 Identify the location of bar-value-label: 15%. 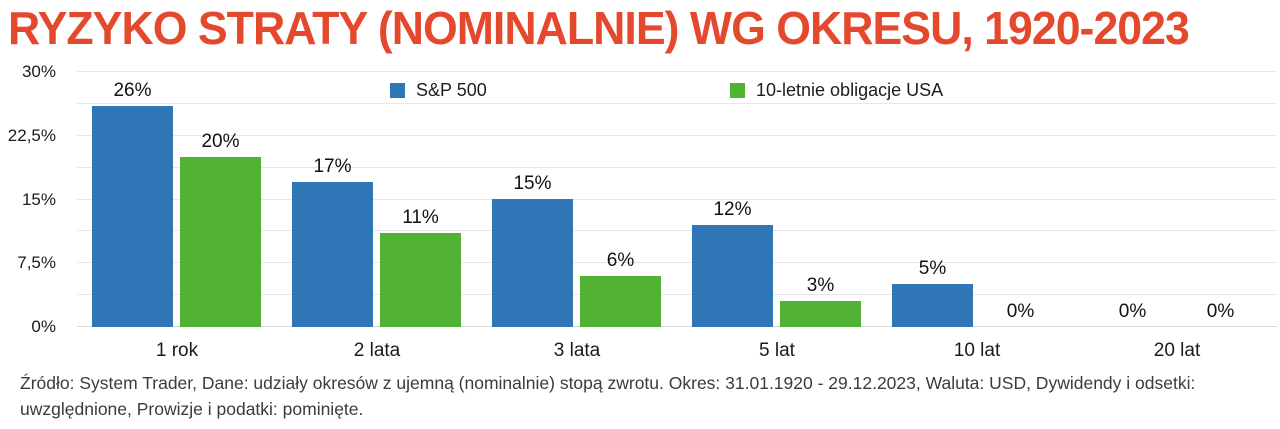
(532, 183).